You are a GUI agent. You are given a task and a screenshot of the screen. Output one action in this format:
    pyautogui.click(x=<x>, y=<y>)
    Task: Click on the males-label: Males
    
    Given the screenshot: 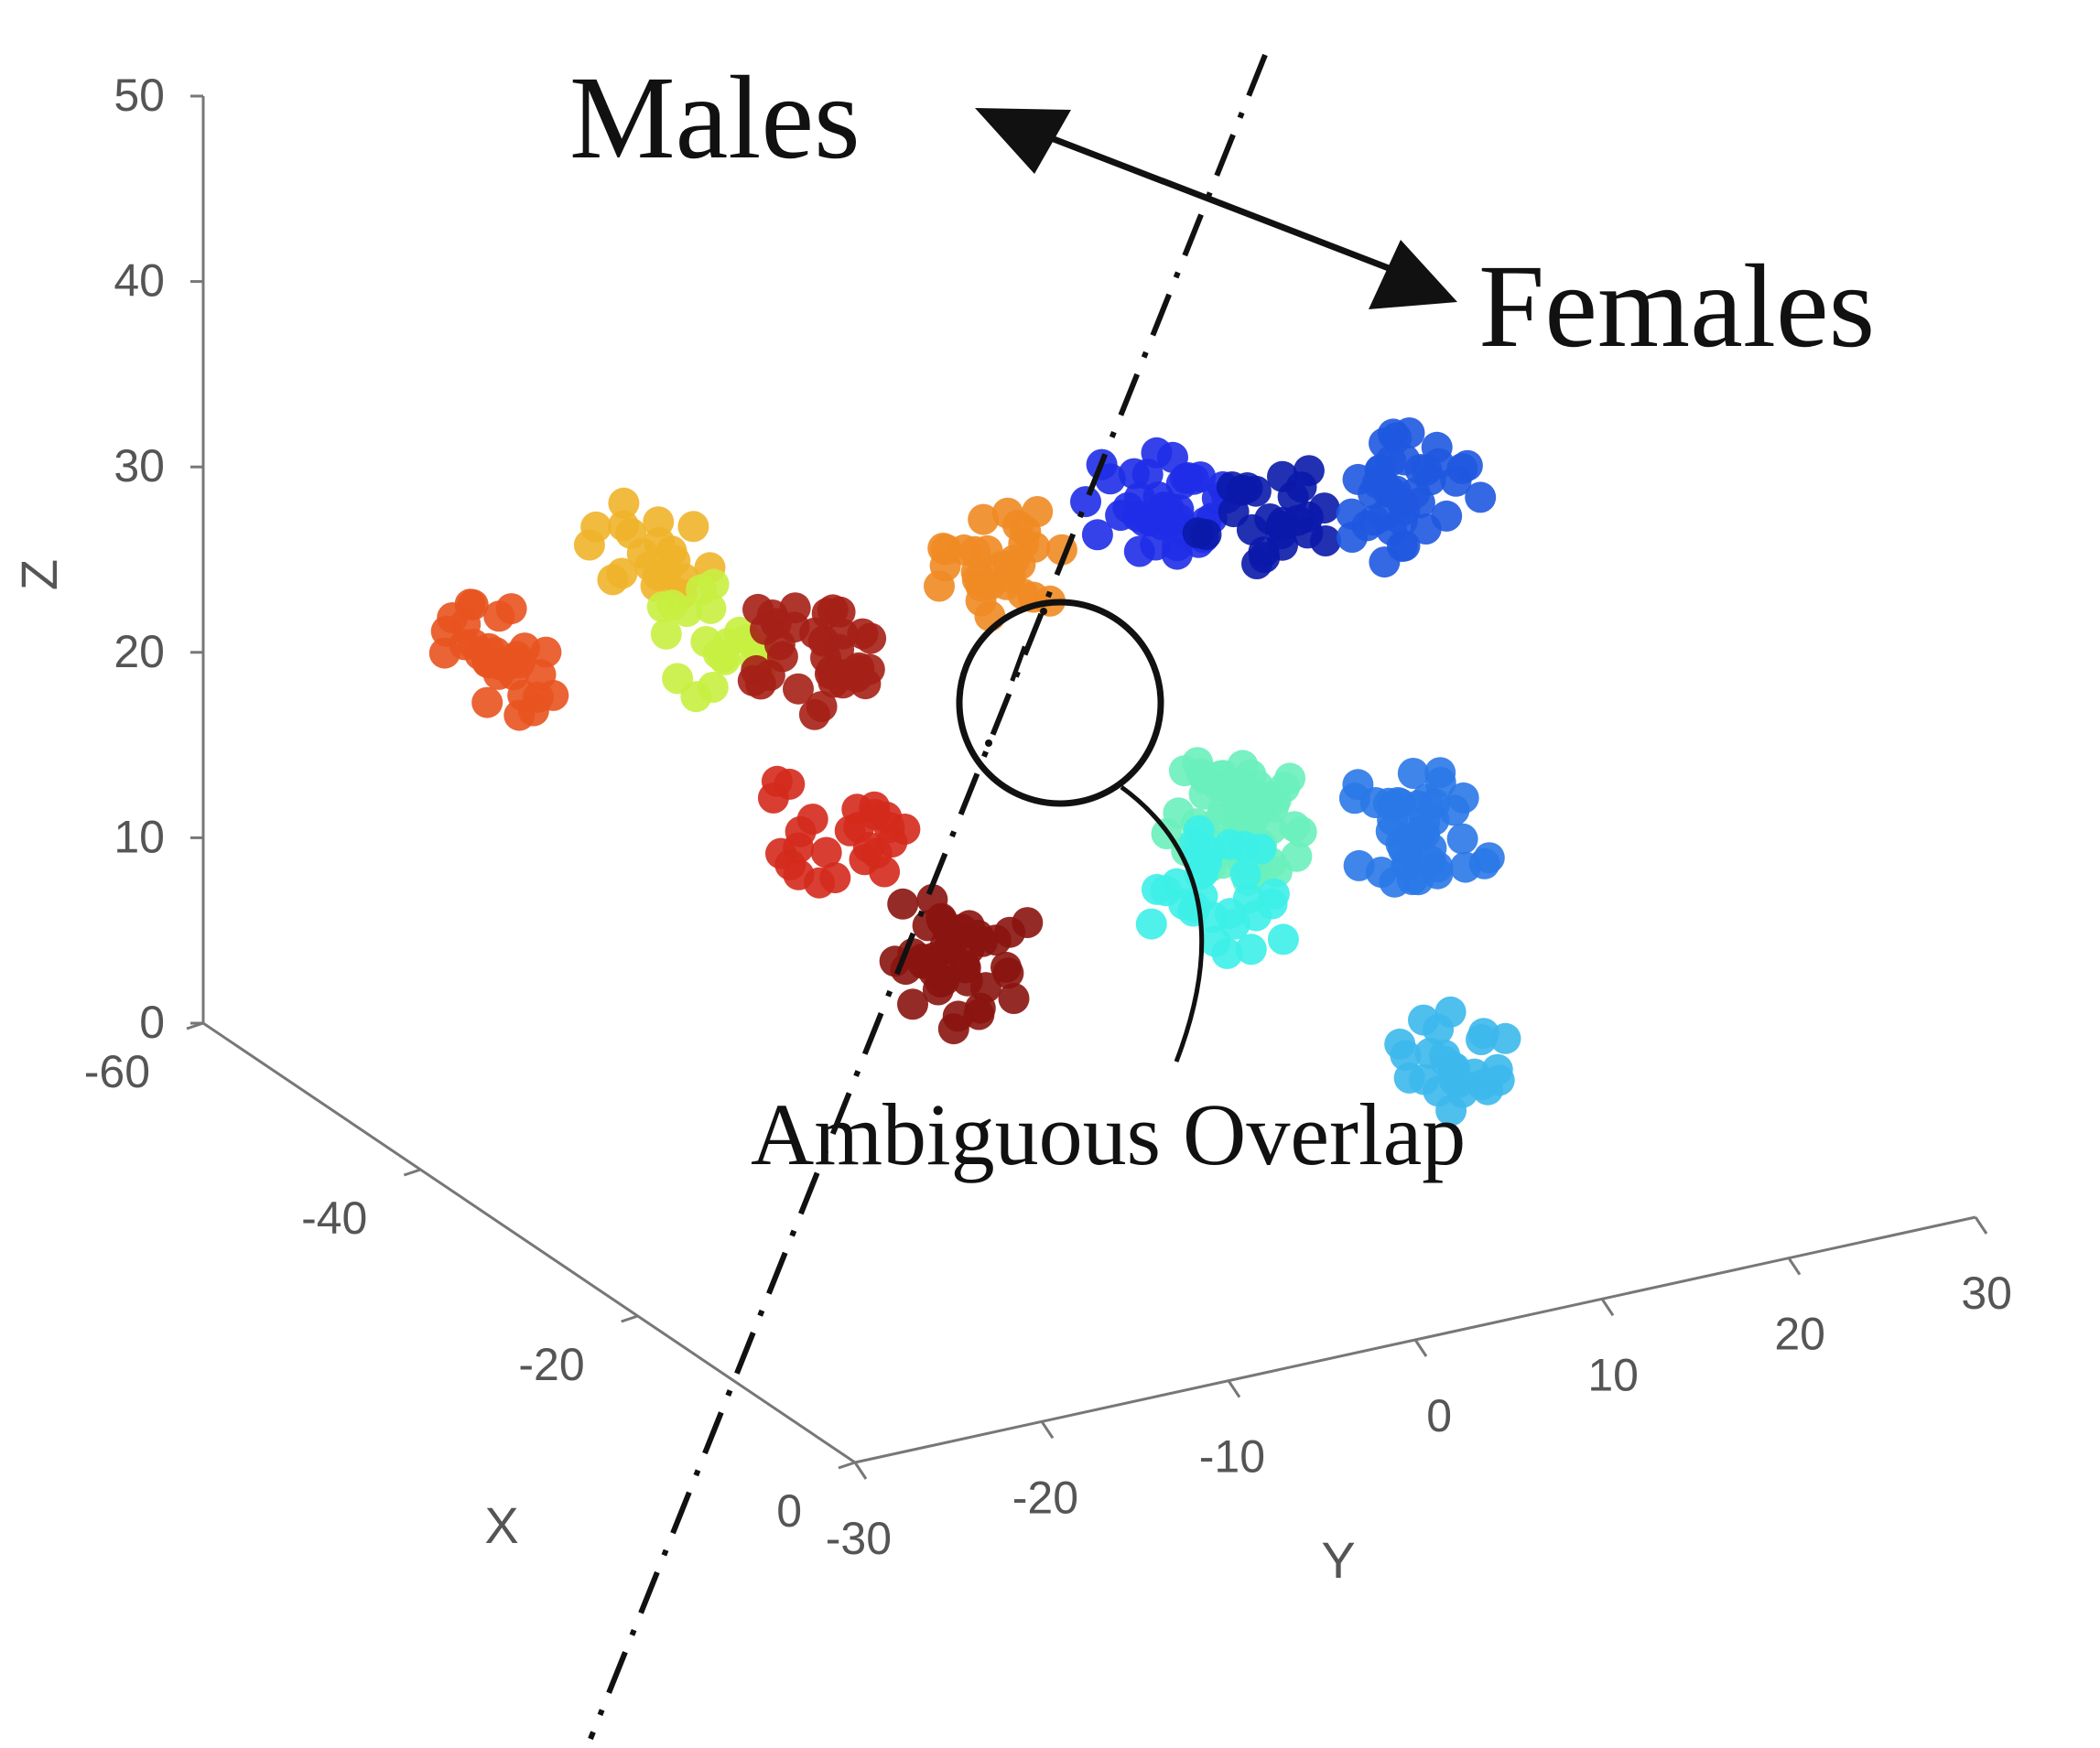 What is the action you would take?
    pyautogui.click(x=715, y=118)
    